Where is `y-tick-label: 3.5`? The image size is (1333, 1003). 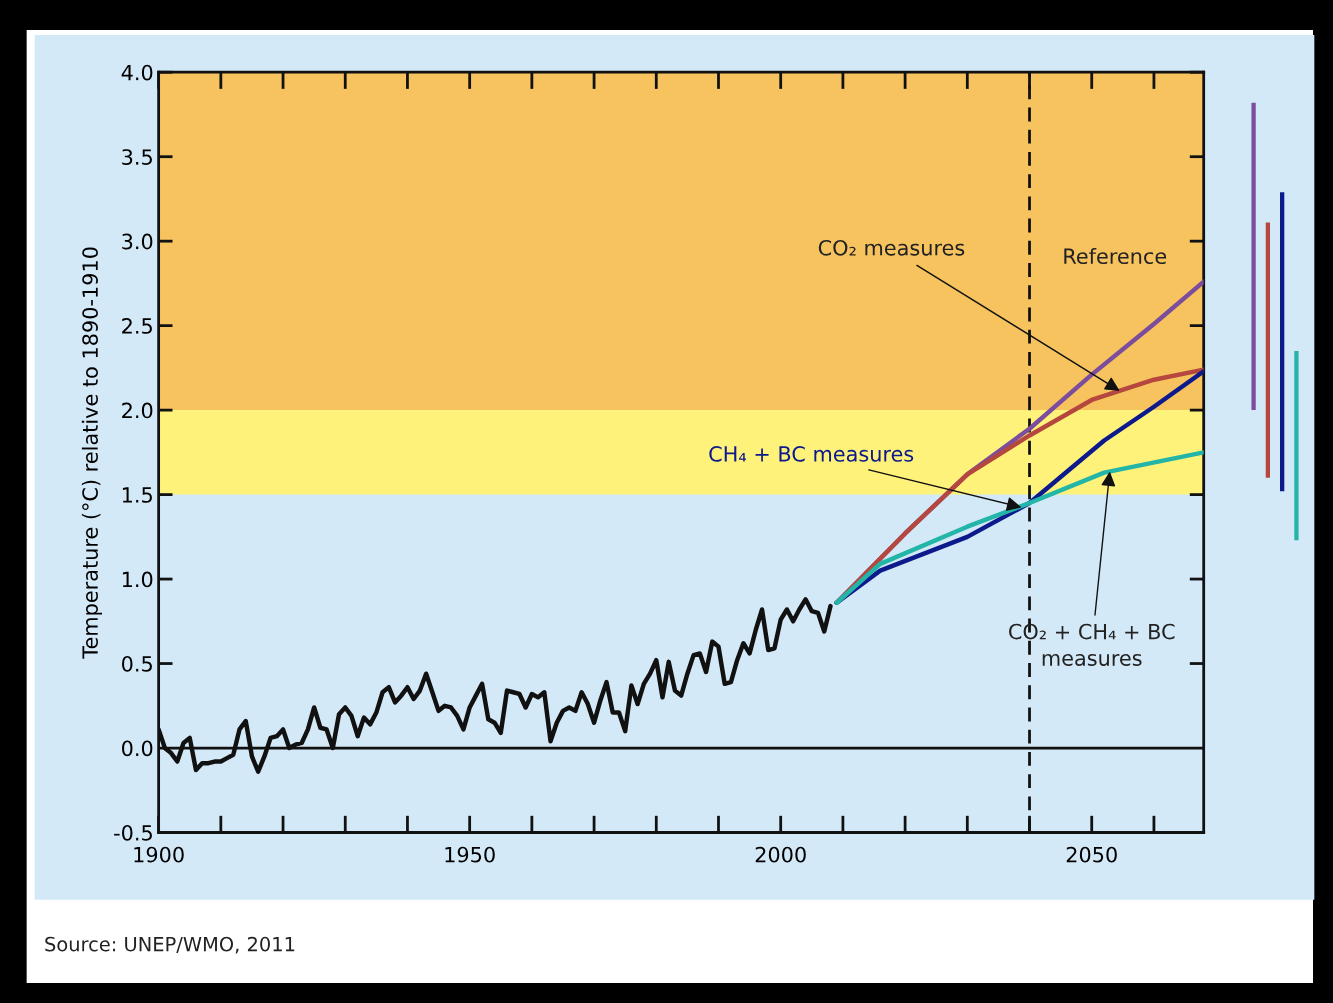 y-tick-label: 3.5 is located at coordinates (137, 157).